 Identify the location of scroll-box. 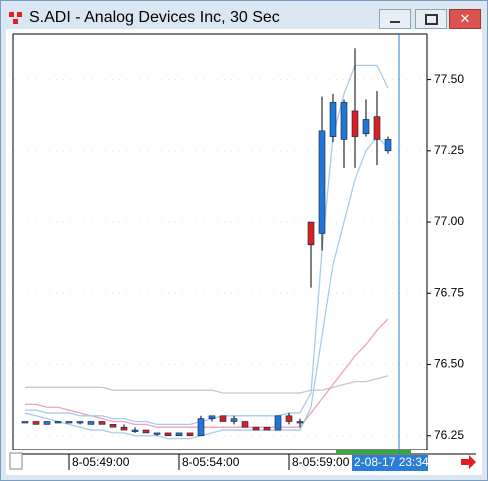
(16, 461).